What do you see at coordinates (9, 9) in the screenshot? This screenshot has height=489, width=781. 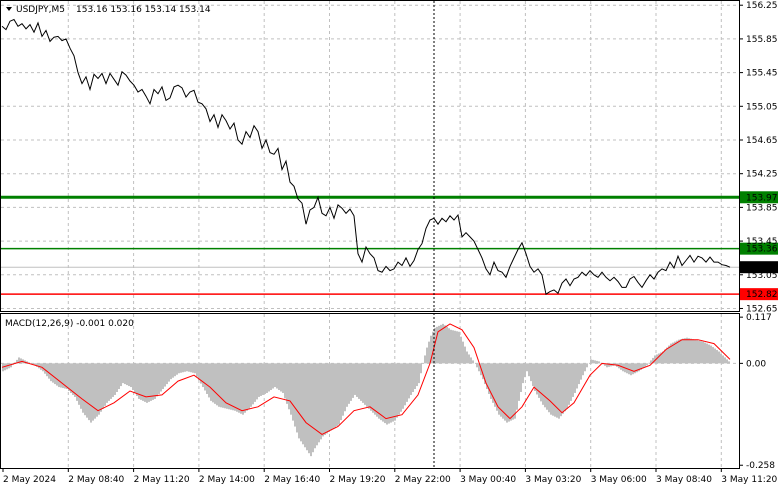 I see `dropdown-triangle-icon` at bounding box center [9, 9].